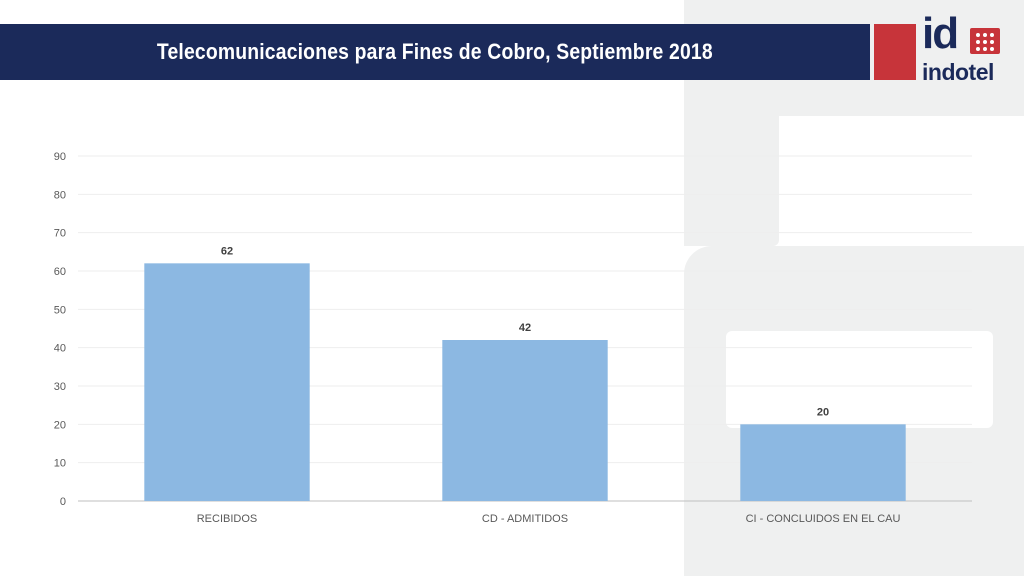 The width and height of the screenshot is (1024, 576). Describe the element at coordinates (985, 41) in the screenshot. I see `indotel-logo-icon` at that location.